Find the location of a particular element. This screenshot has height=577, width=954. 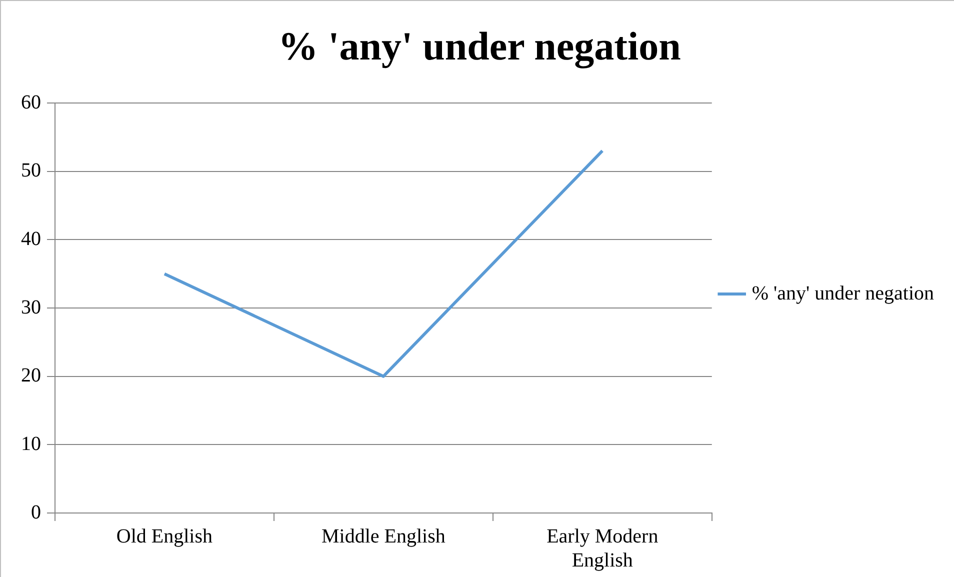

y-tick-label: 40 is located at coordinates (31, 239).